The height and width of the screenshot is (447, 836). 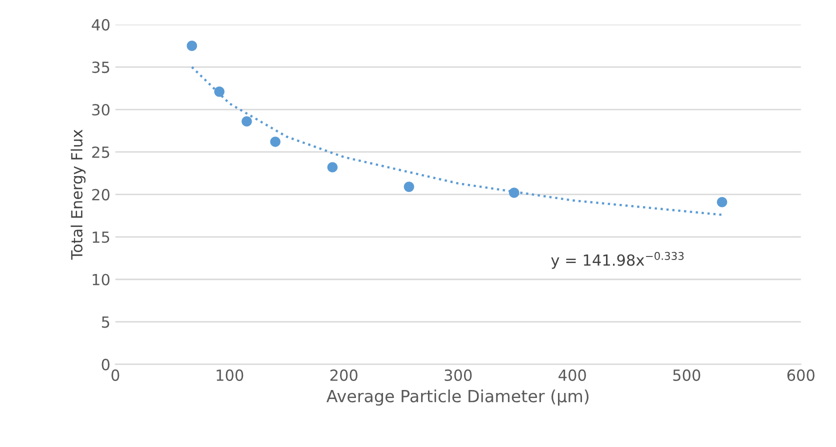 What do you see at coordinates (686, 375) in the screenshot?
I see `x-tick-label: 500` at bounding box center [686, 375].